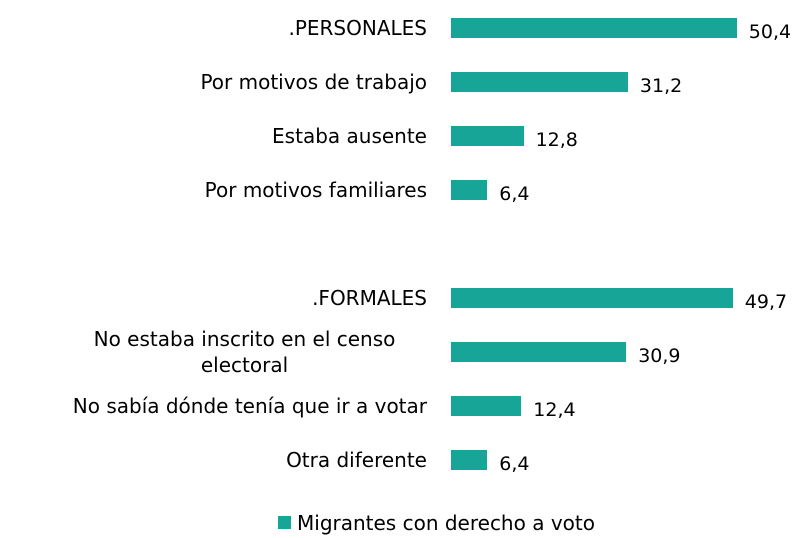 The height and width of the screenshot is (538, 801). What do you see at coordinates (356, 460) in the screenshot?
I see `category-label: Otra diferente` at bounding box center [356, 460].